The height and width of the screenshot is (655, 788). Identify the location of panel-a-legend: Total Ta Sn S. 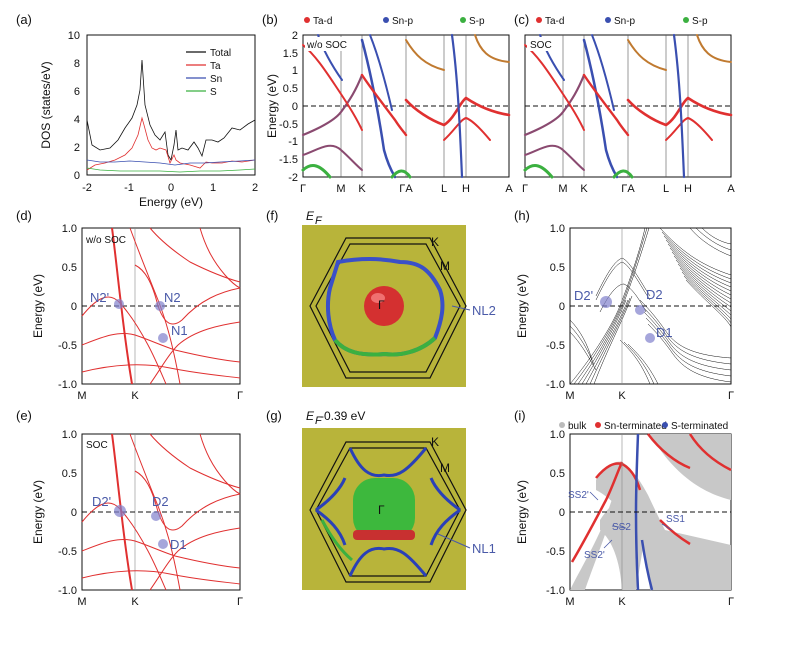
(208, 73).